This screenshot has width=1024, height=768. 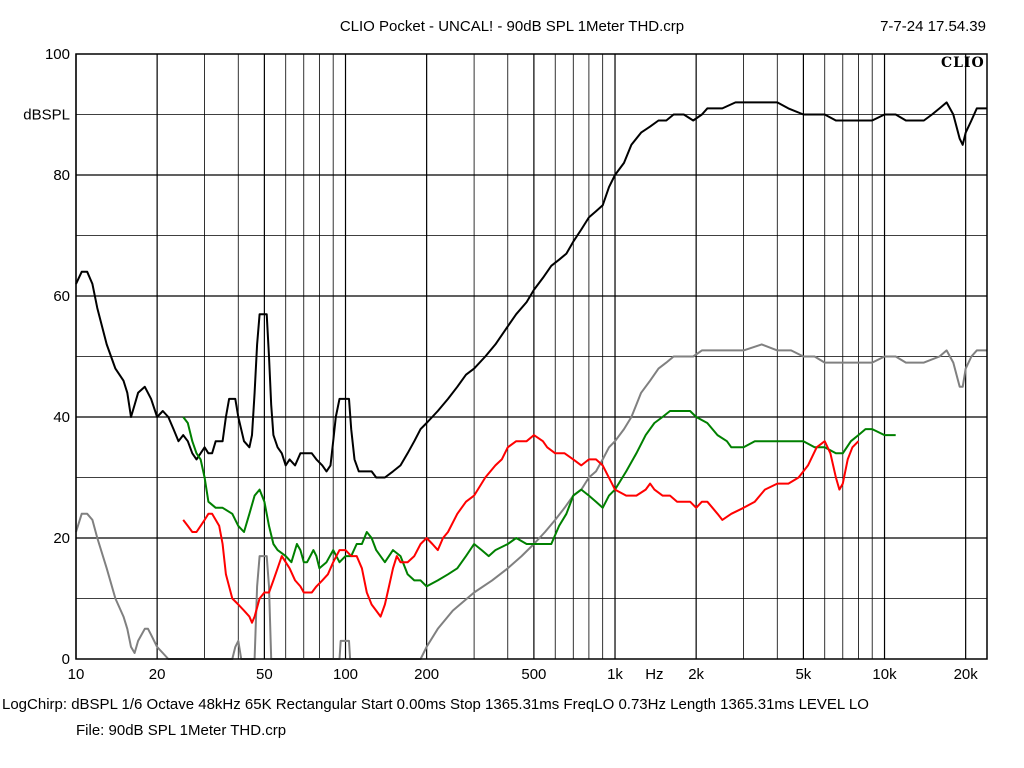 What do you see at coordinates (181, 730) in the screenshot?
I see `file-name: File: 90dB SPL 1Meter THD.crp` at bounding box center [181, 730].